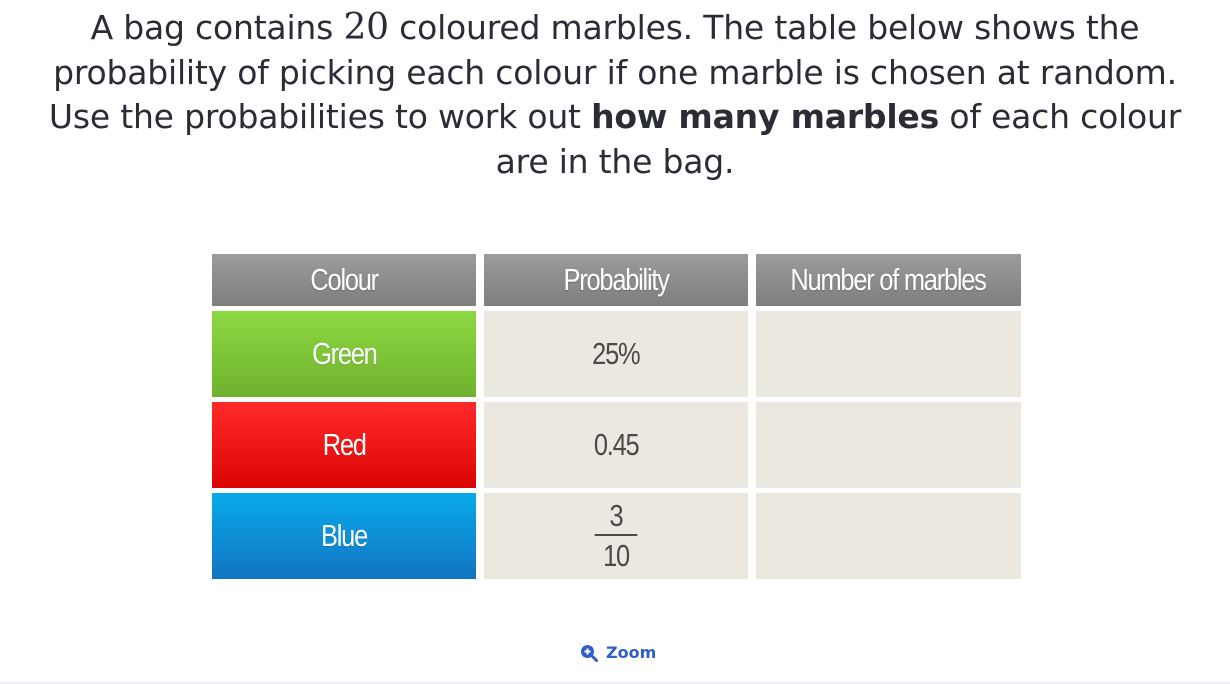 Image resolution: width=1230 pixels, height=684 pixels. Describe the element at coordinates (344, 445) in the screenshot. I see `colour-red: Red` at that location.